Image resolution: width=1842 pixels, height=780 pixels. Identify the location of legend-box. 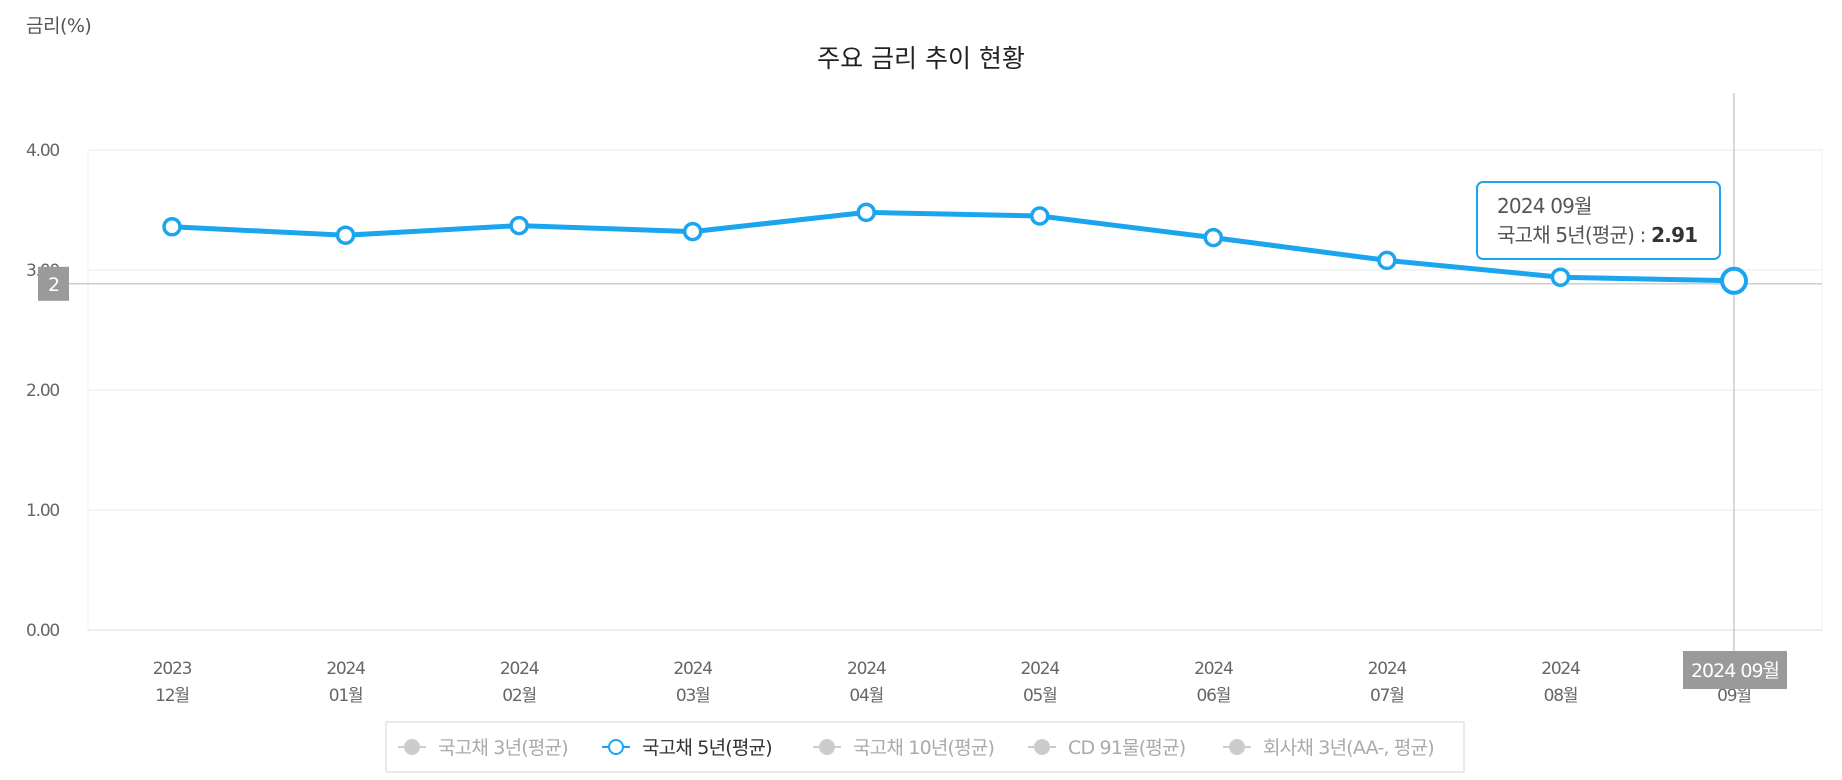
(925, 747).